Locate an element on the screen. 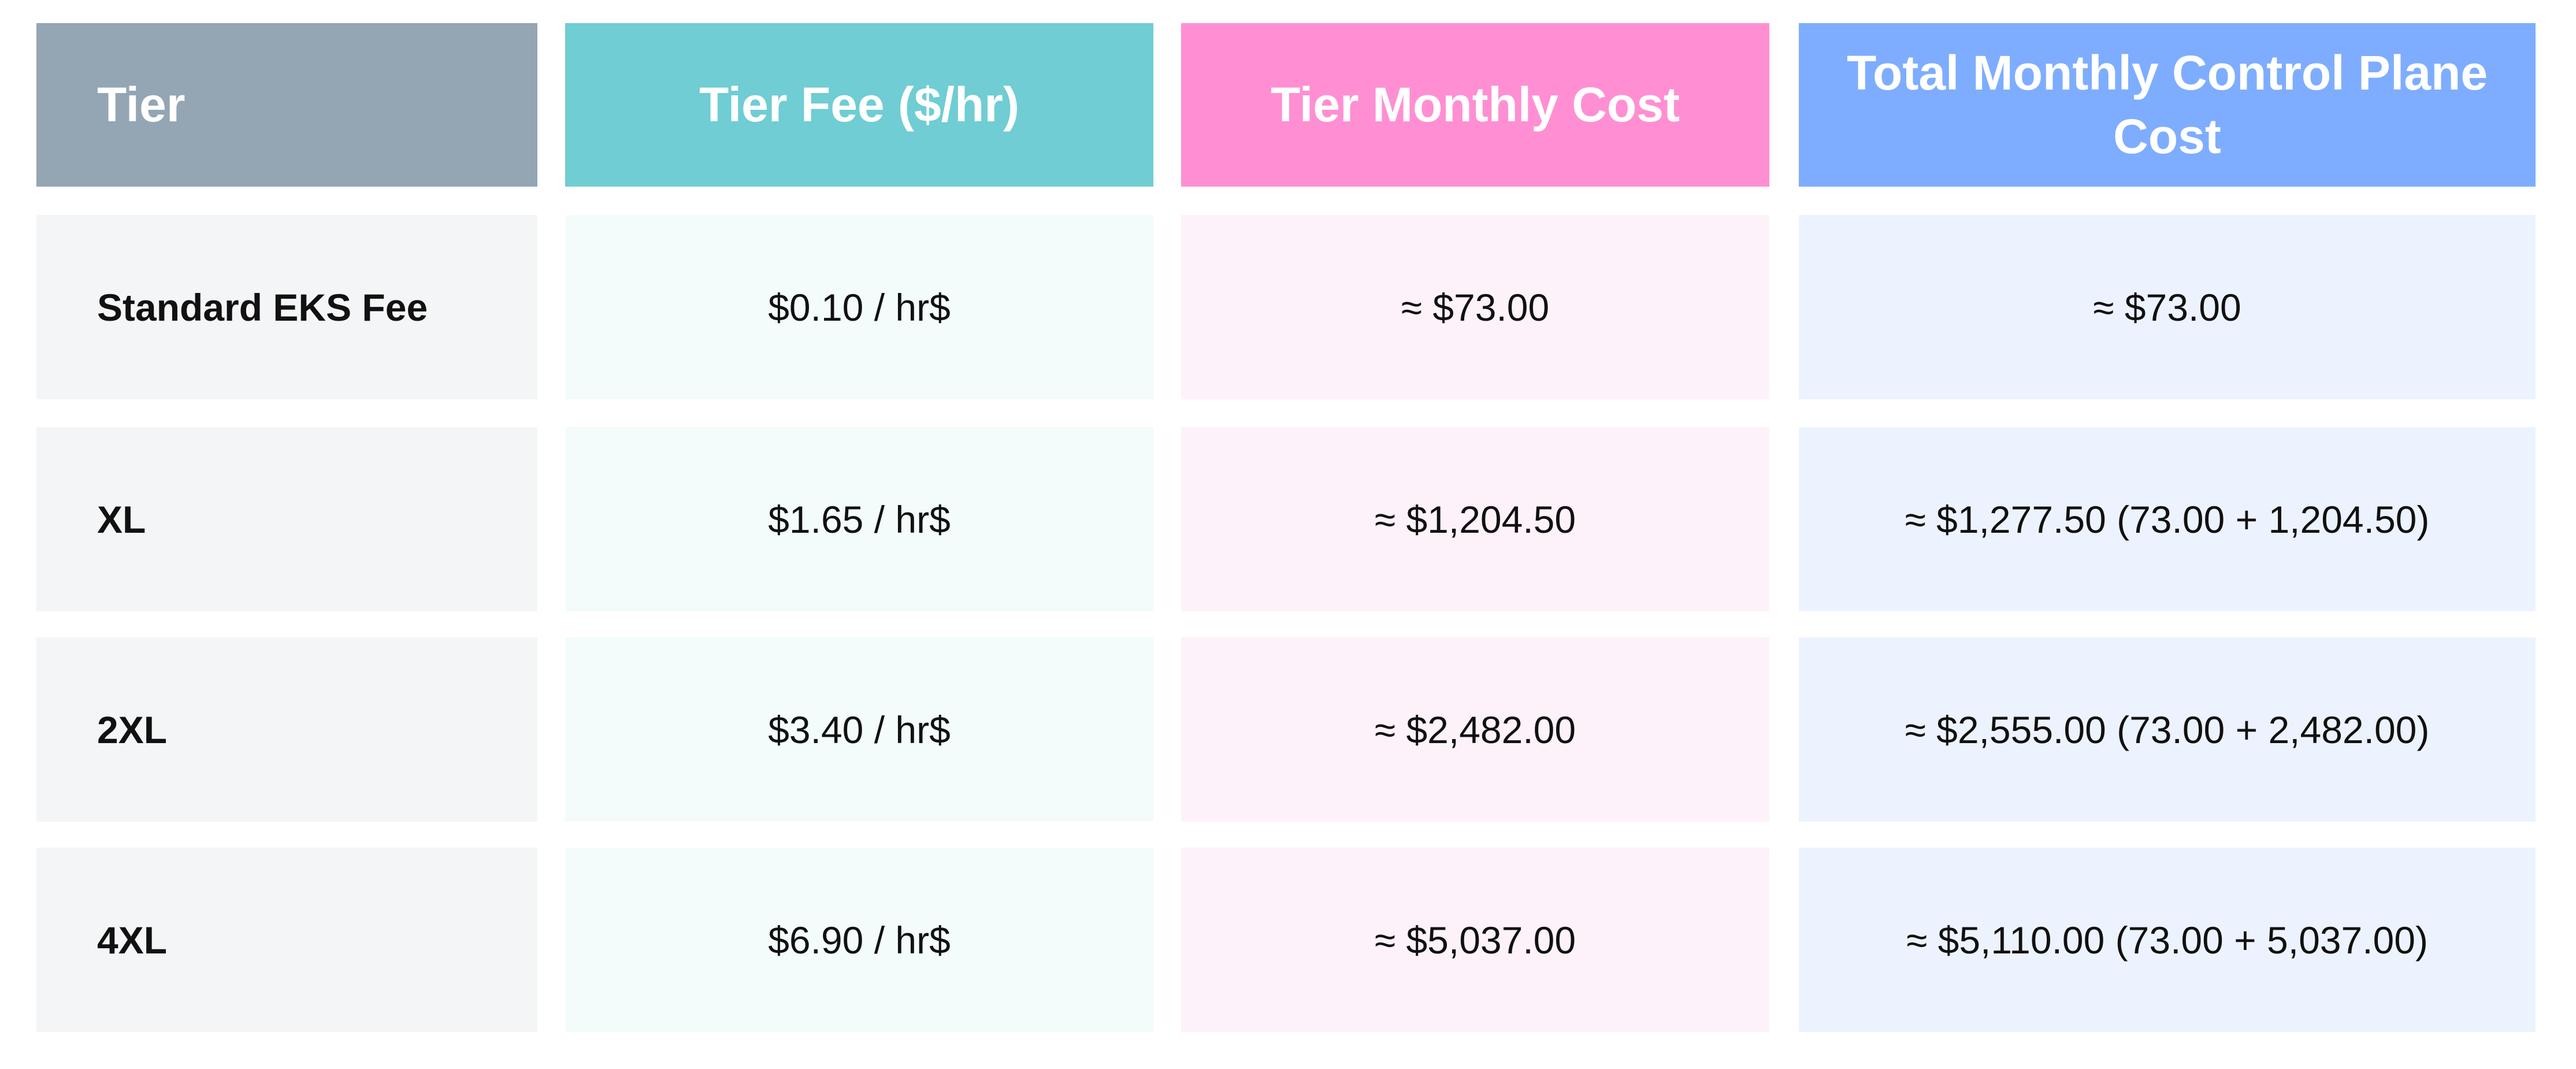 Image resolution: width=2576 pixels, height=1069 pixels. cell-total-cost: ≈ $1,277.50 (73.00 + 1,204.50) is located at coordinates (2167, 519).